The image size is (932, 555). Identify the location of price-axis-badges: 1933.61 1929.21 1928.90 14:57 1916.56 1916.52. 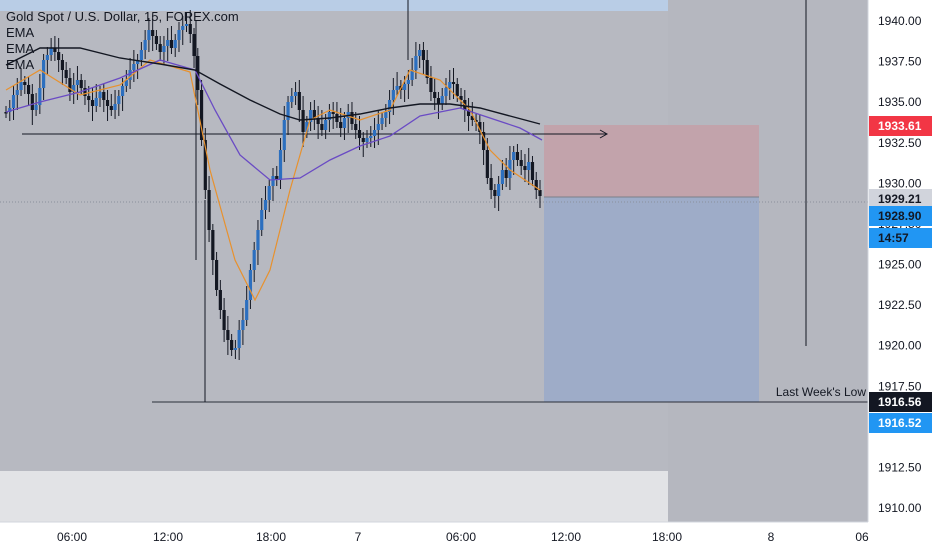
(900, 274).